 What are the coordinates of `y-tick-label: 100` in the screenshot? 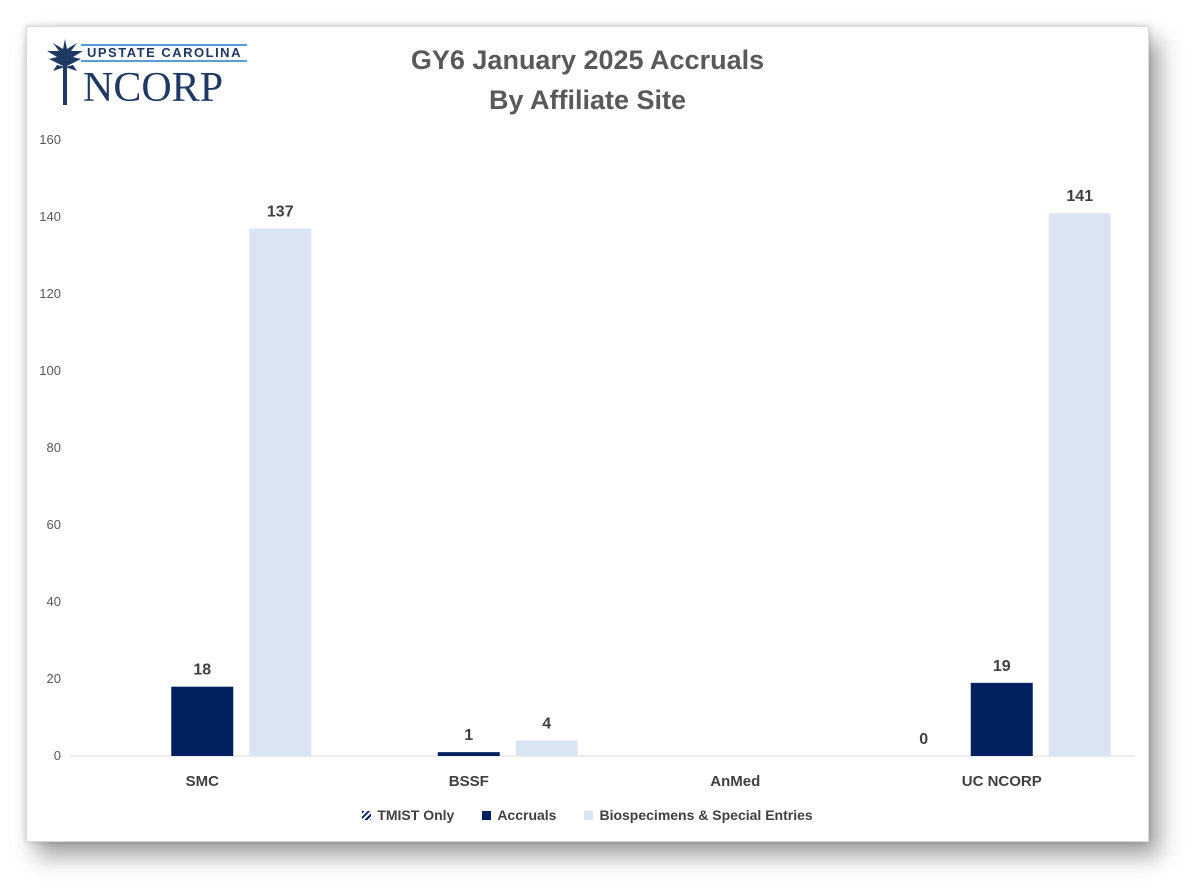 It's located at (50, 370).